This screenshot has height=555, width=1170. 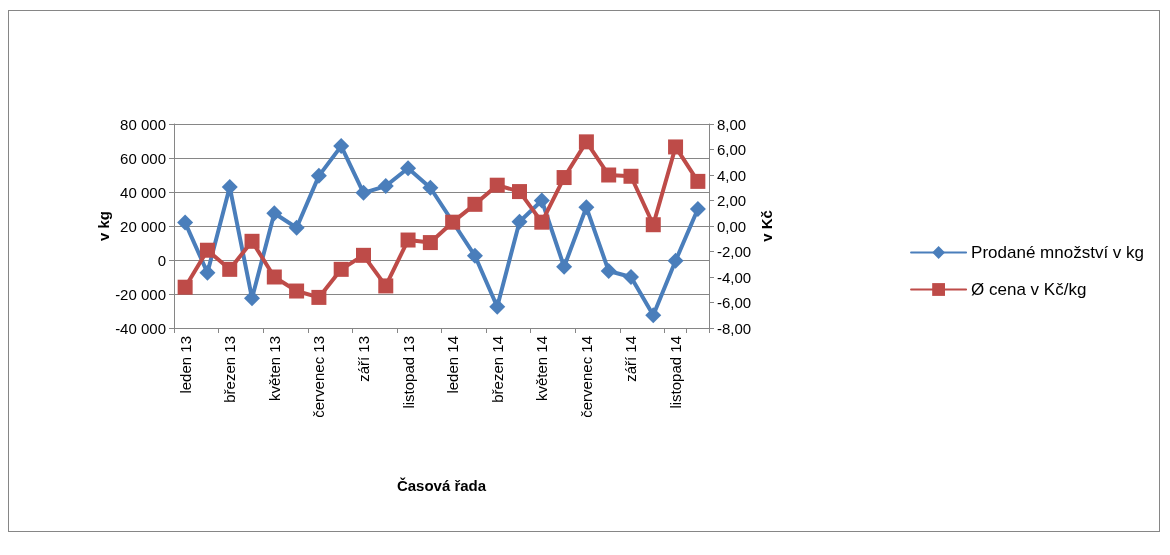 What do you see at coordinates (1029, 289) in the screenshot?
I see `legend-label: Ø cena v Kč/kg` at bounding box center [1029, 289].